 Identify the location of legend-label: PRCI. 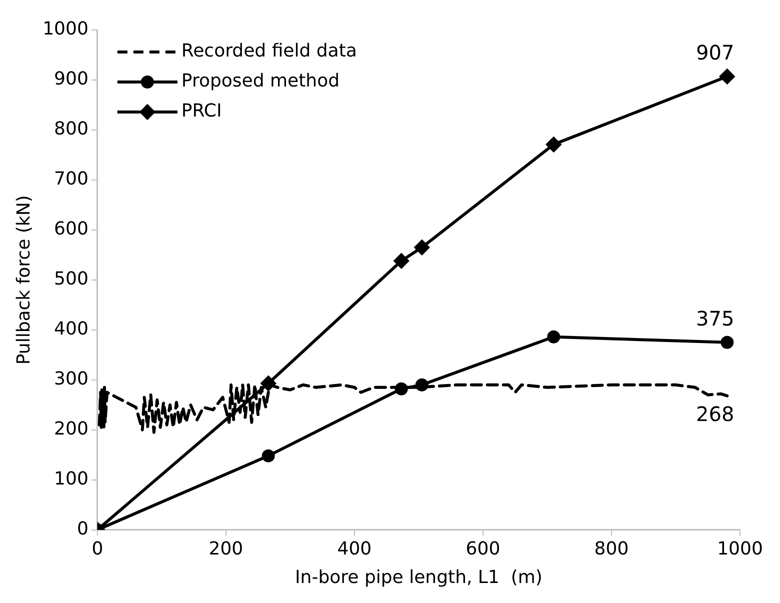
(201, 111).